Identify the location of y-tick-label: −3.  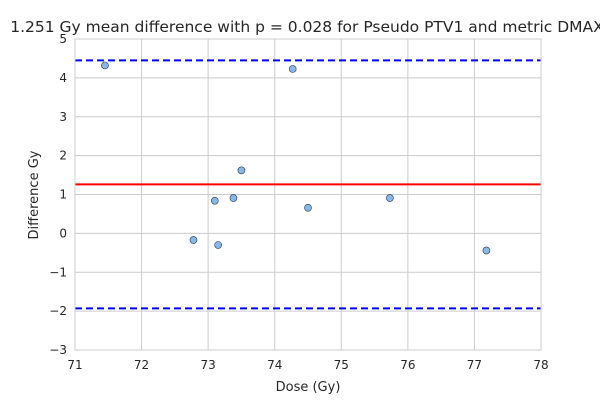
(58, 350).